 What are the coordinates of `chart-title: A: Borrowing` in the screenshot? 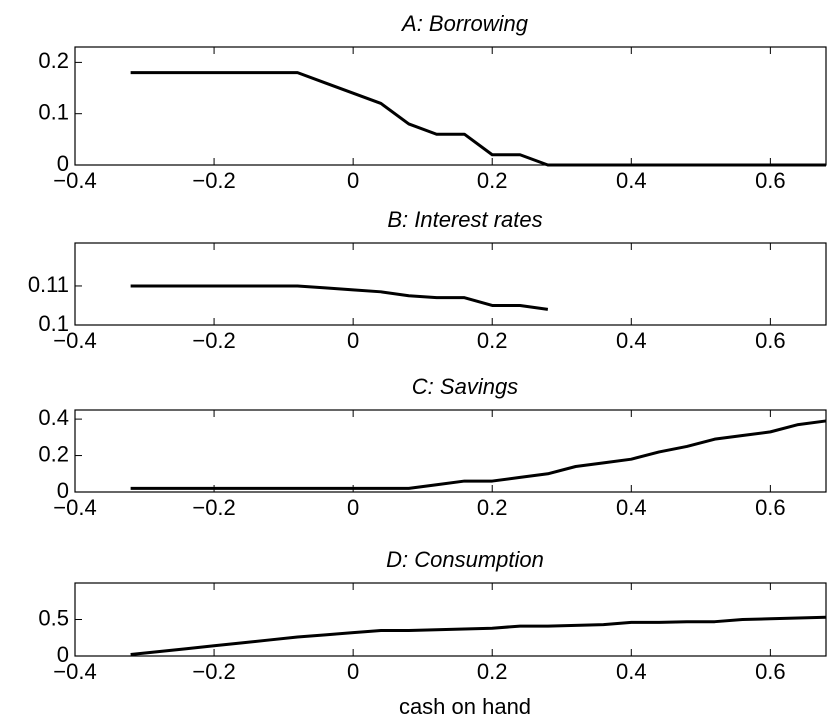 It's located at (464, 23).